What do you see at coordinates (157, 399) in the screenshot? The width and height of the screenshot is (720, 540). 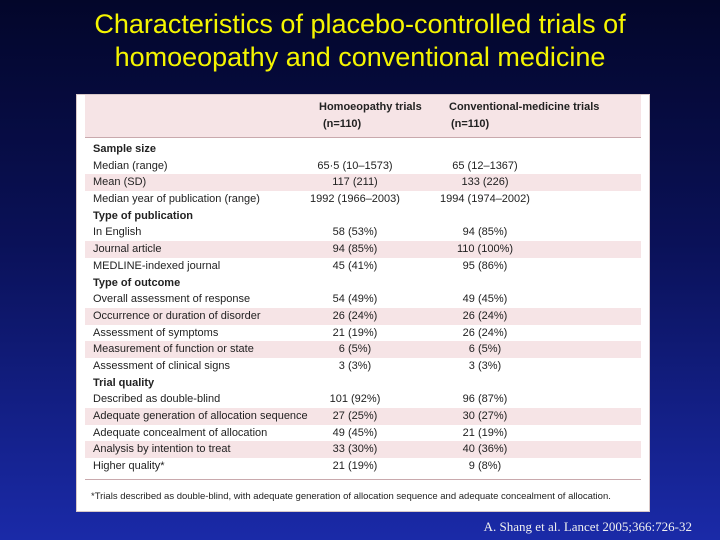 I see `row-label: Described as double-blind` at bounding box center [157, 399].